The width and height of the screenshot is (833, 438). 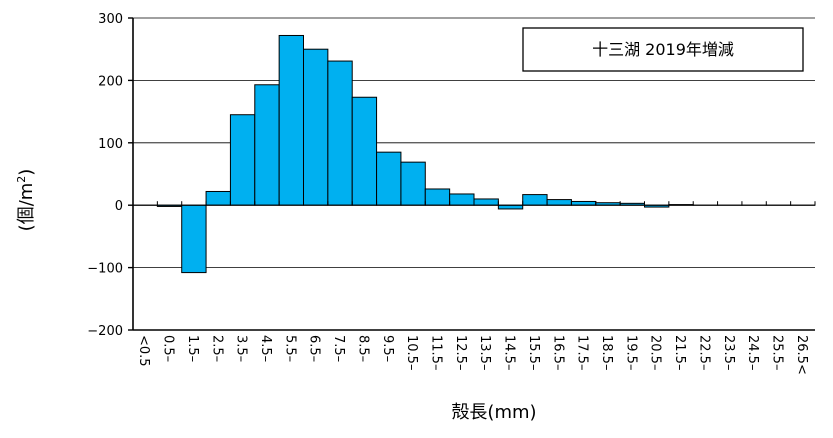 What do you see at coordinates (168, 348) in the screenshot?
I see `x-tick-label-1: 0.5–` at bounding box center [168, 348].